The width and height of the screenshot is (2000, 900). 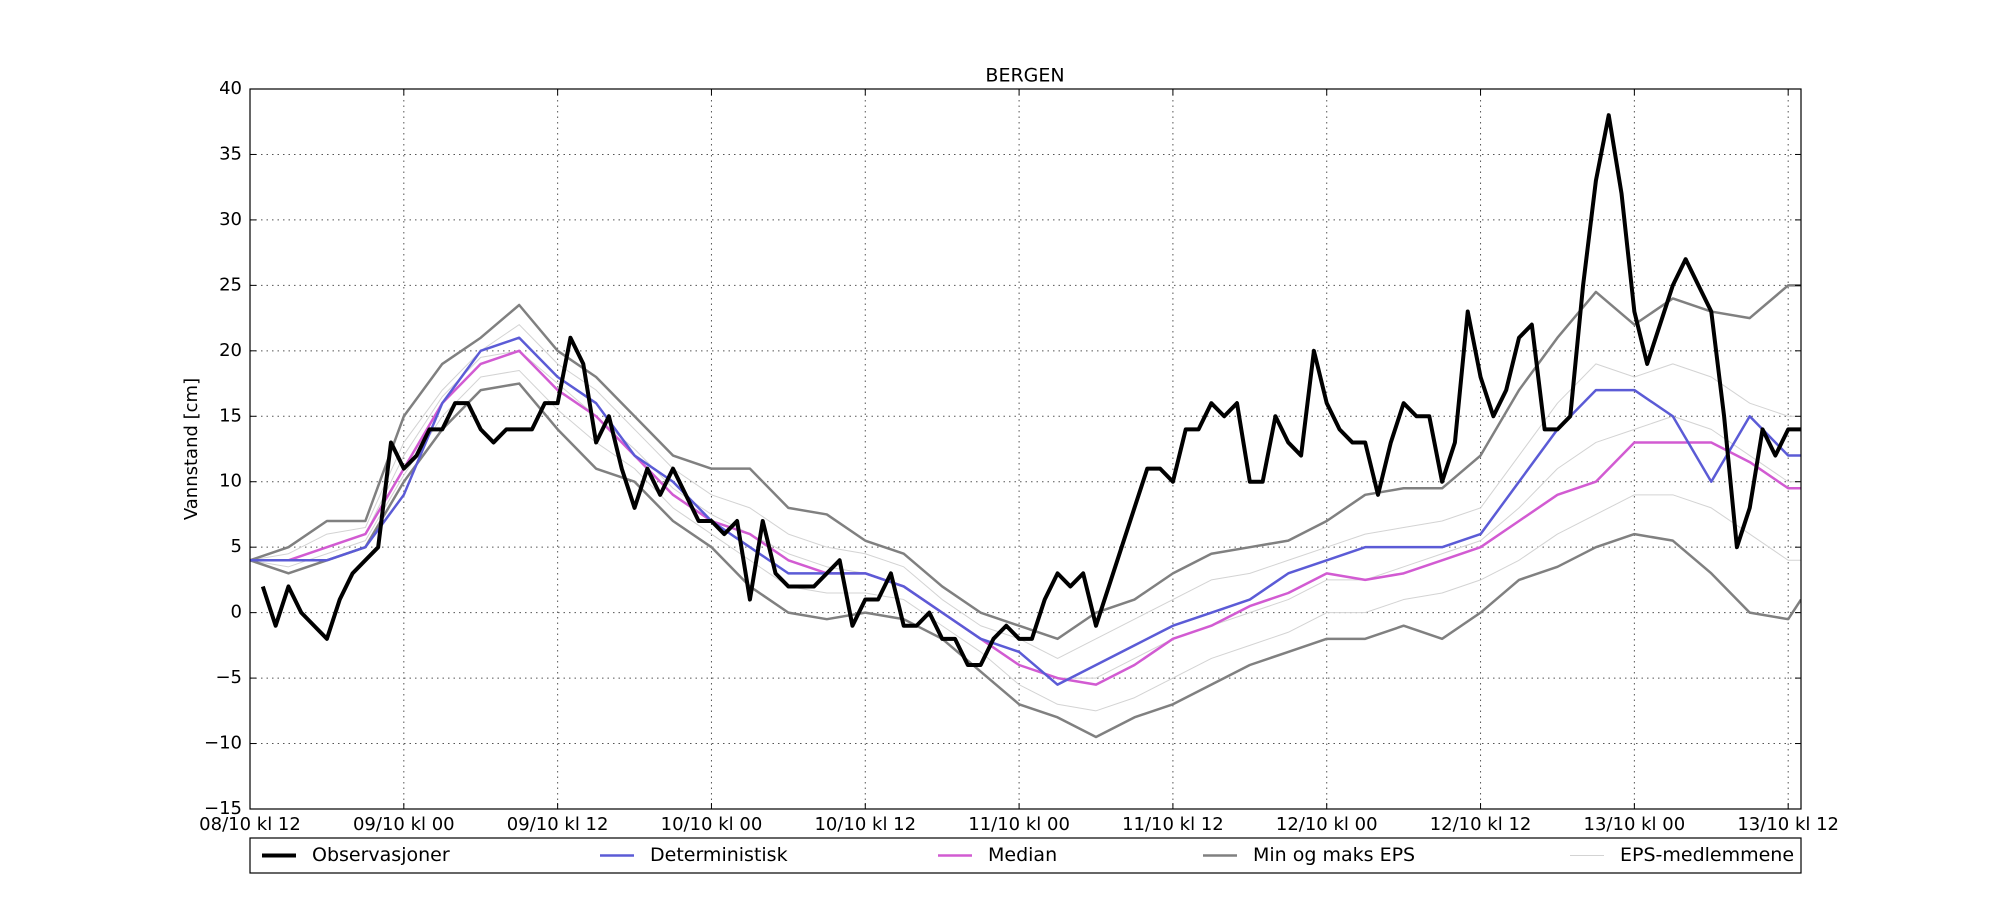 What do you see at coordinates (228, 677) in the screenshot?
I see `y-tick-label: −5` at bounding box center [228, 677].